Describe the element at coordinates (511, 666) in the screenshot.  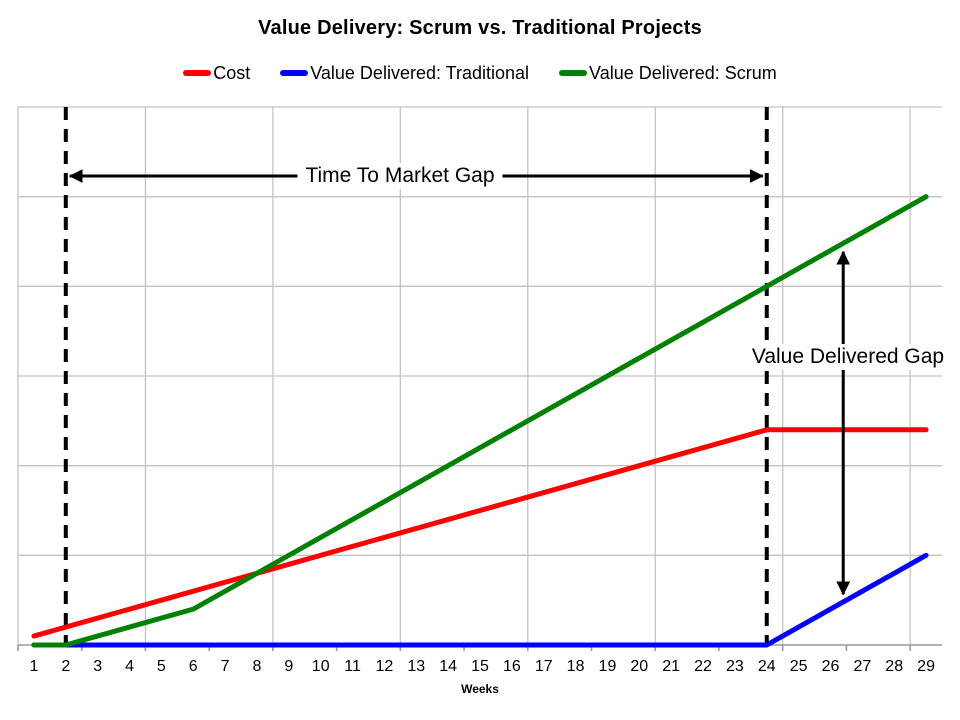
I see `x-tick-label-16: 16` at that location.